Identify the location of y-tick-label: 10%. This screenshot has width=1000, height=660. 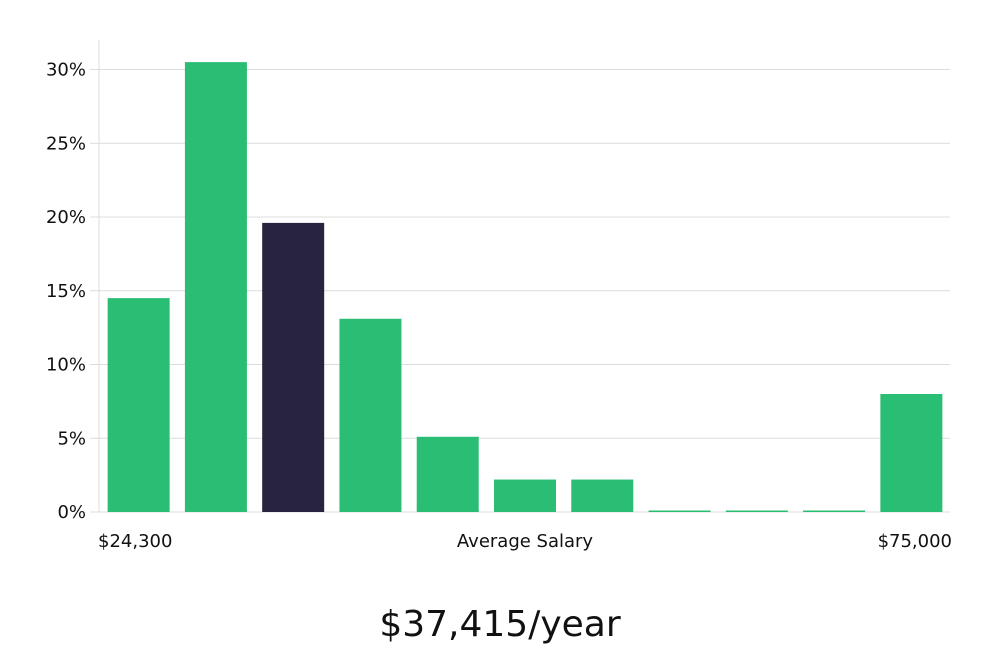
(66, 365).